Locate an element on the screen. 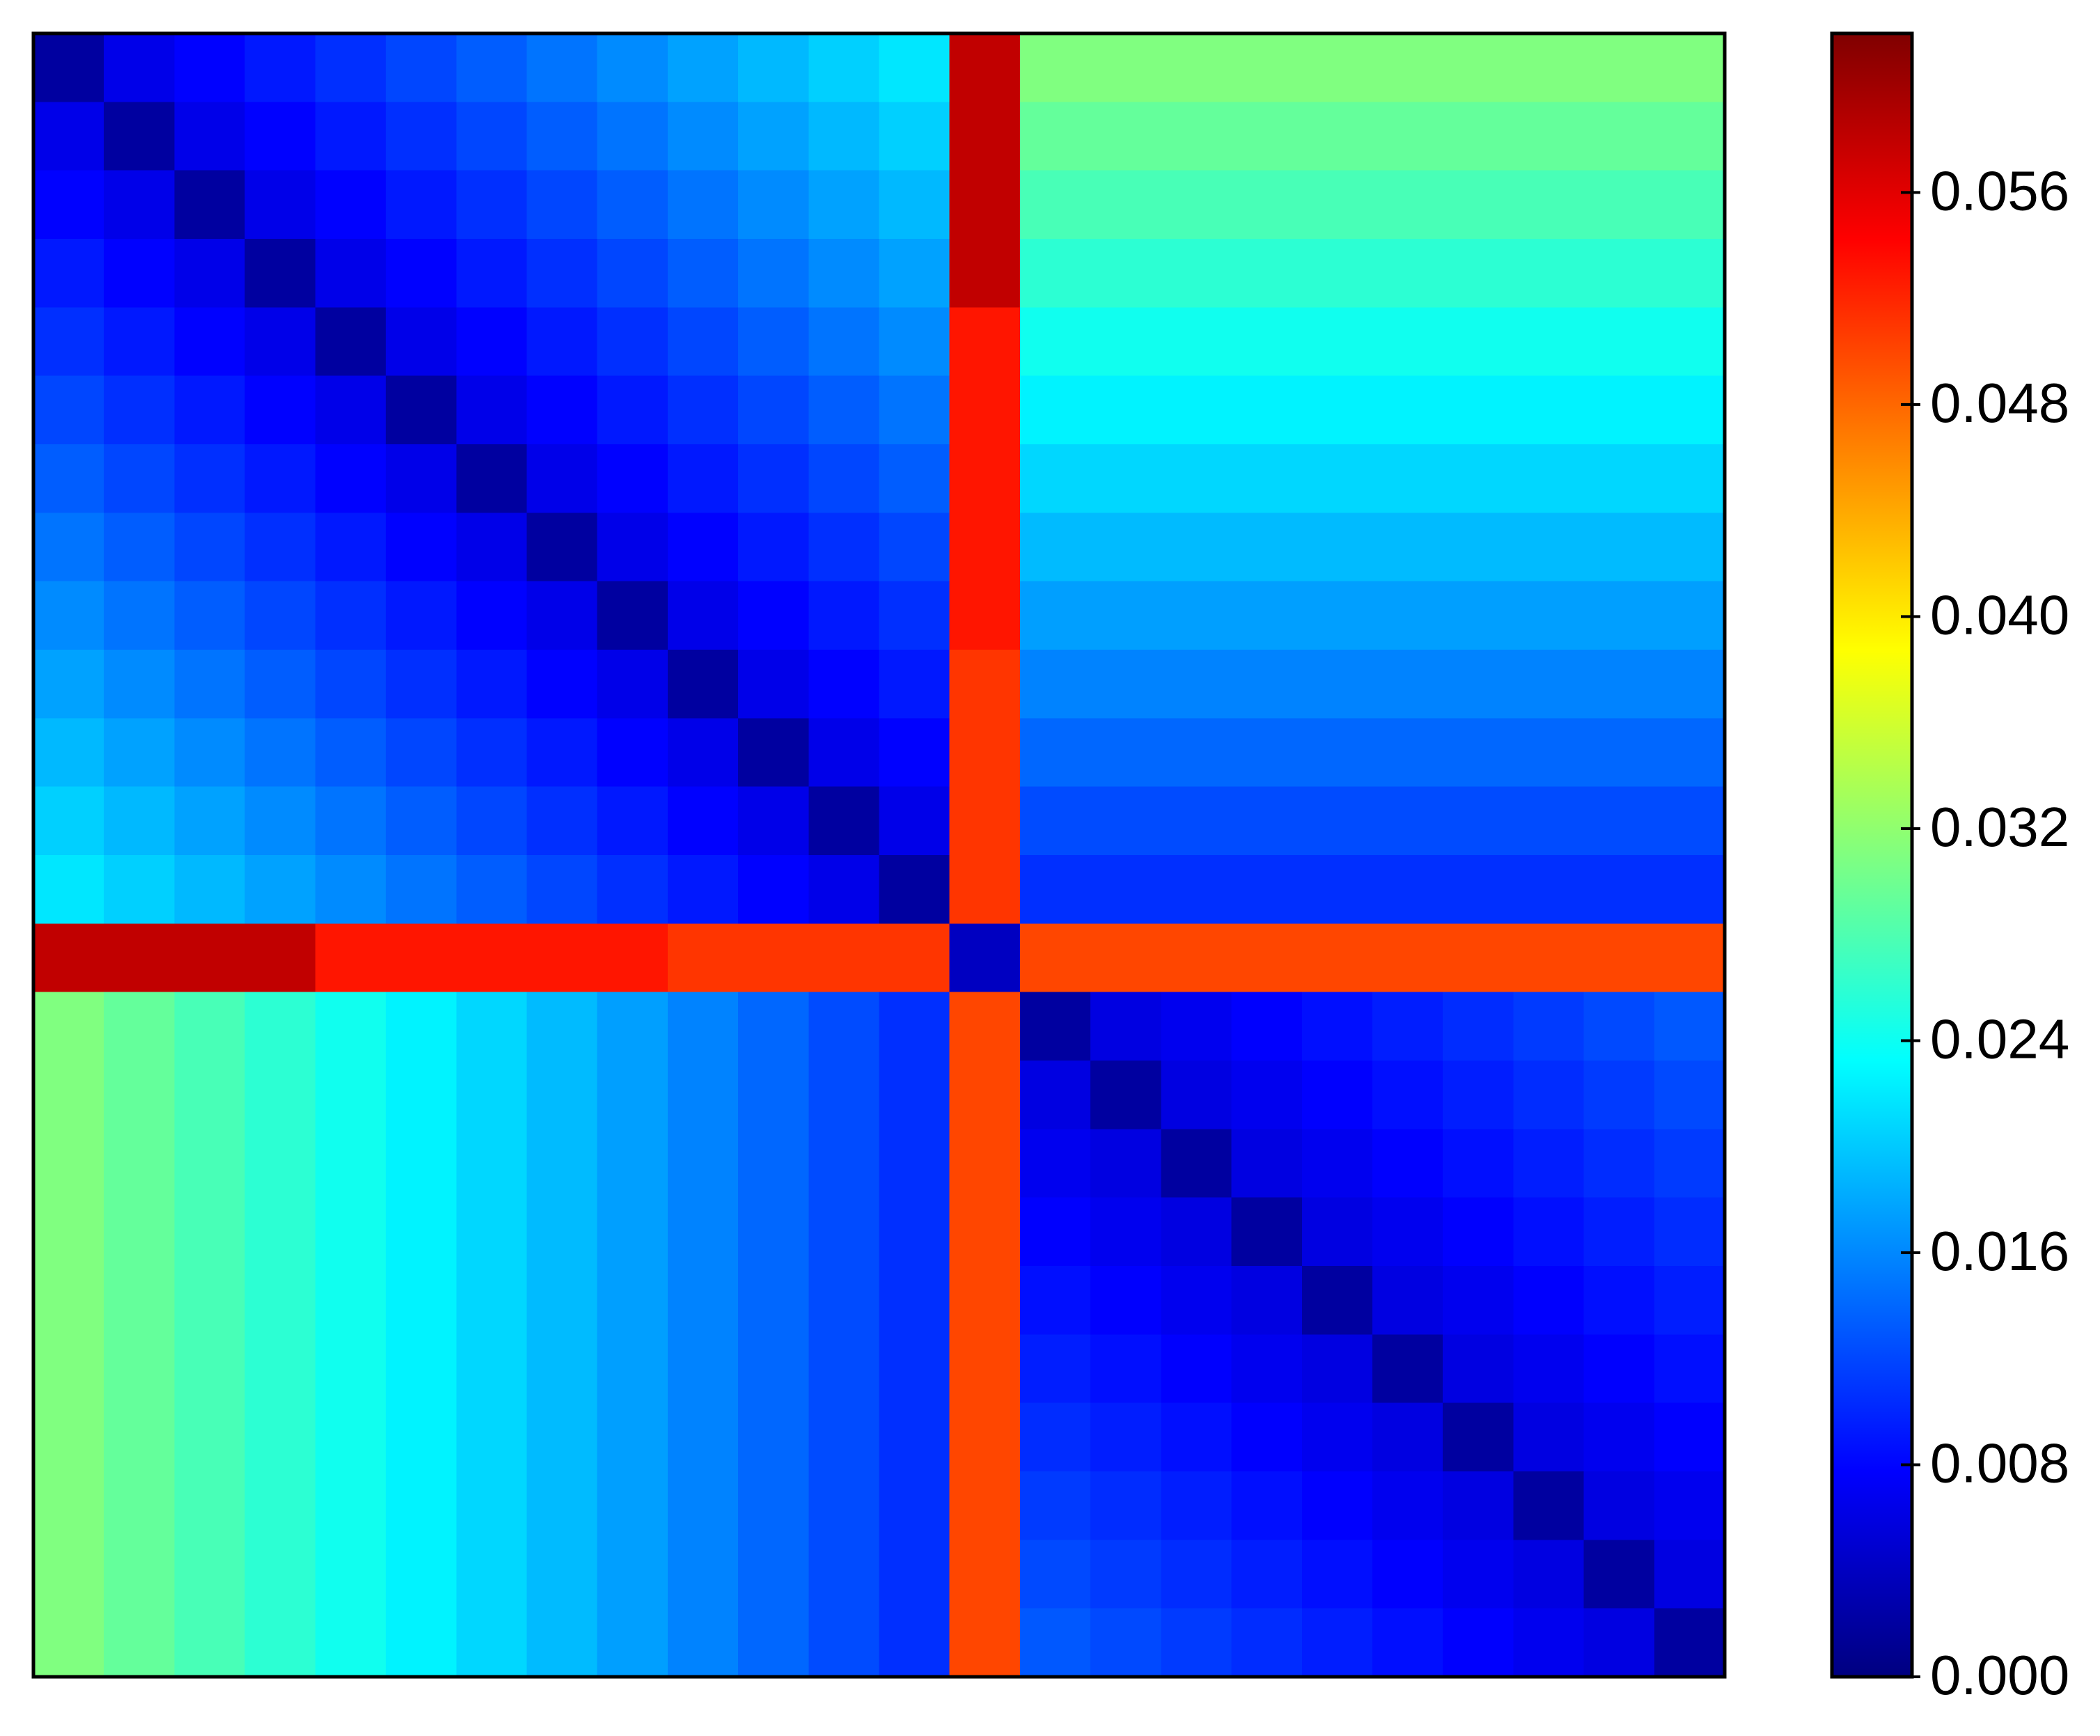  colorbar-tick-label: 0.016 is located at coordinates (2000, 1251).